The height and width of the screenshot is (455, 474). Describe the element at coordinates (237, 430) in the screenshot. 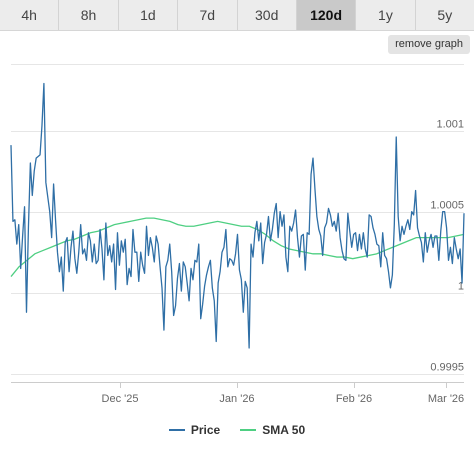

I see `chart-legend: Price SMA 50` at that location.